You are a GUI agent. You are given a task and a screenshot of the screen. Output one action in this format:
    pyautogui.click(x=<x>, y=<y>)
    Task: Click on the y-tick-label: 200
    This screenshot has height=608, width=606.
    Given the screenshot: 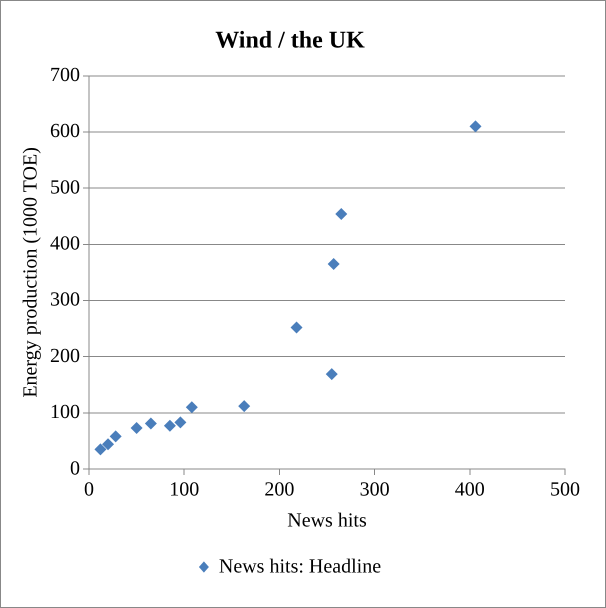 What is the action you would take?
    pyautogui.click(x=65, y=355)
    